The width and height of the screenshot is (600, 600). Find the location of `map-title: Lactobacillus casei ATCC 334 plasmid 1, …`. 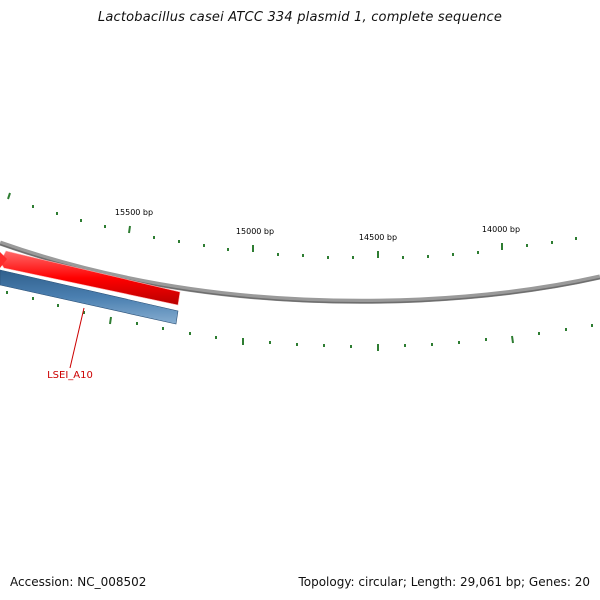

map-title: Lactobacillus casei ATCC 334 plasmid 1, … is located at coordinates (300, 17).